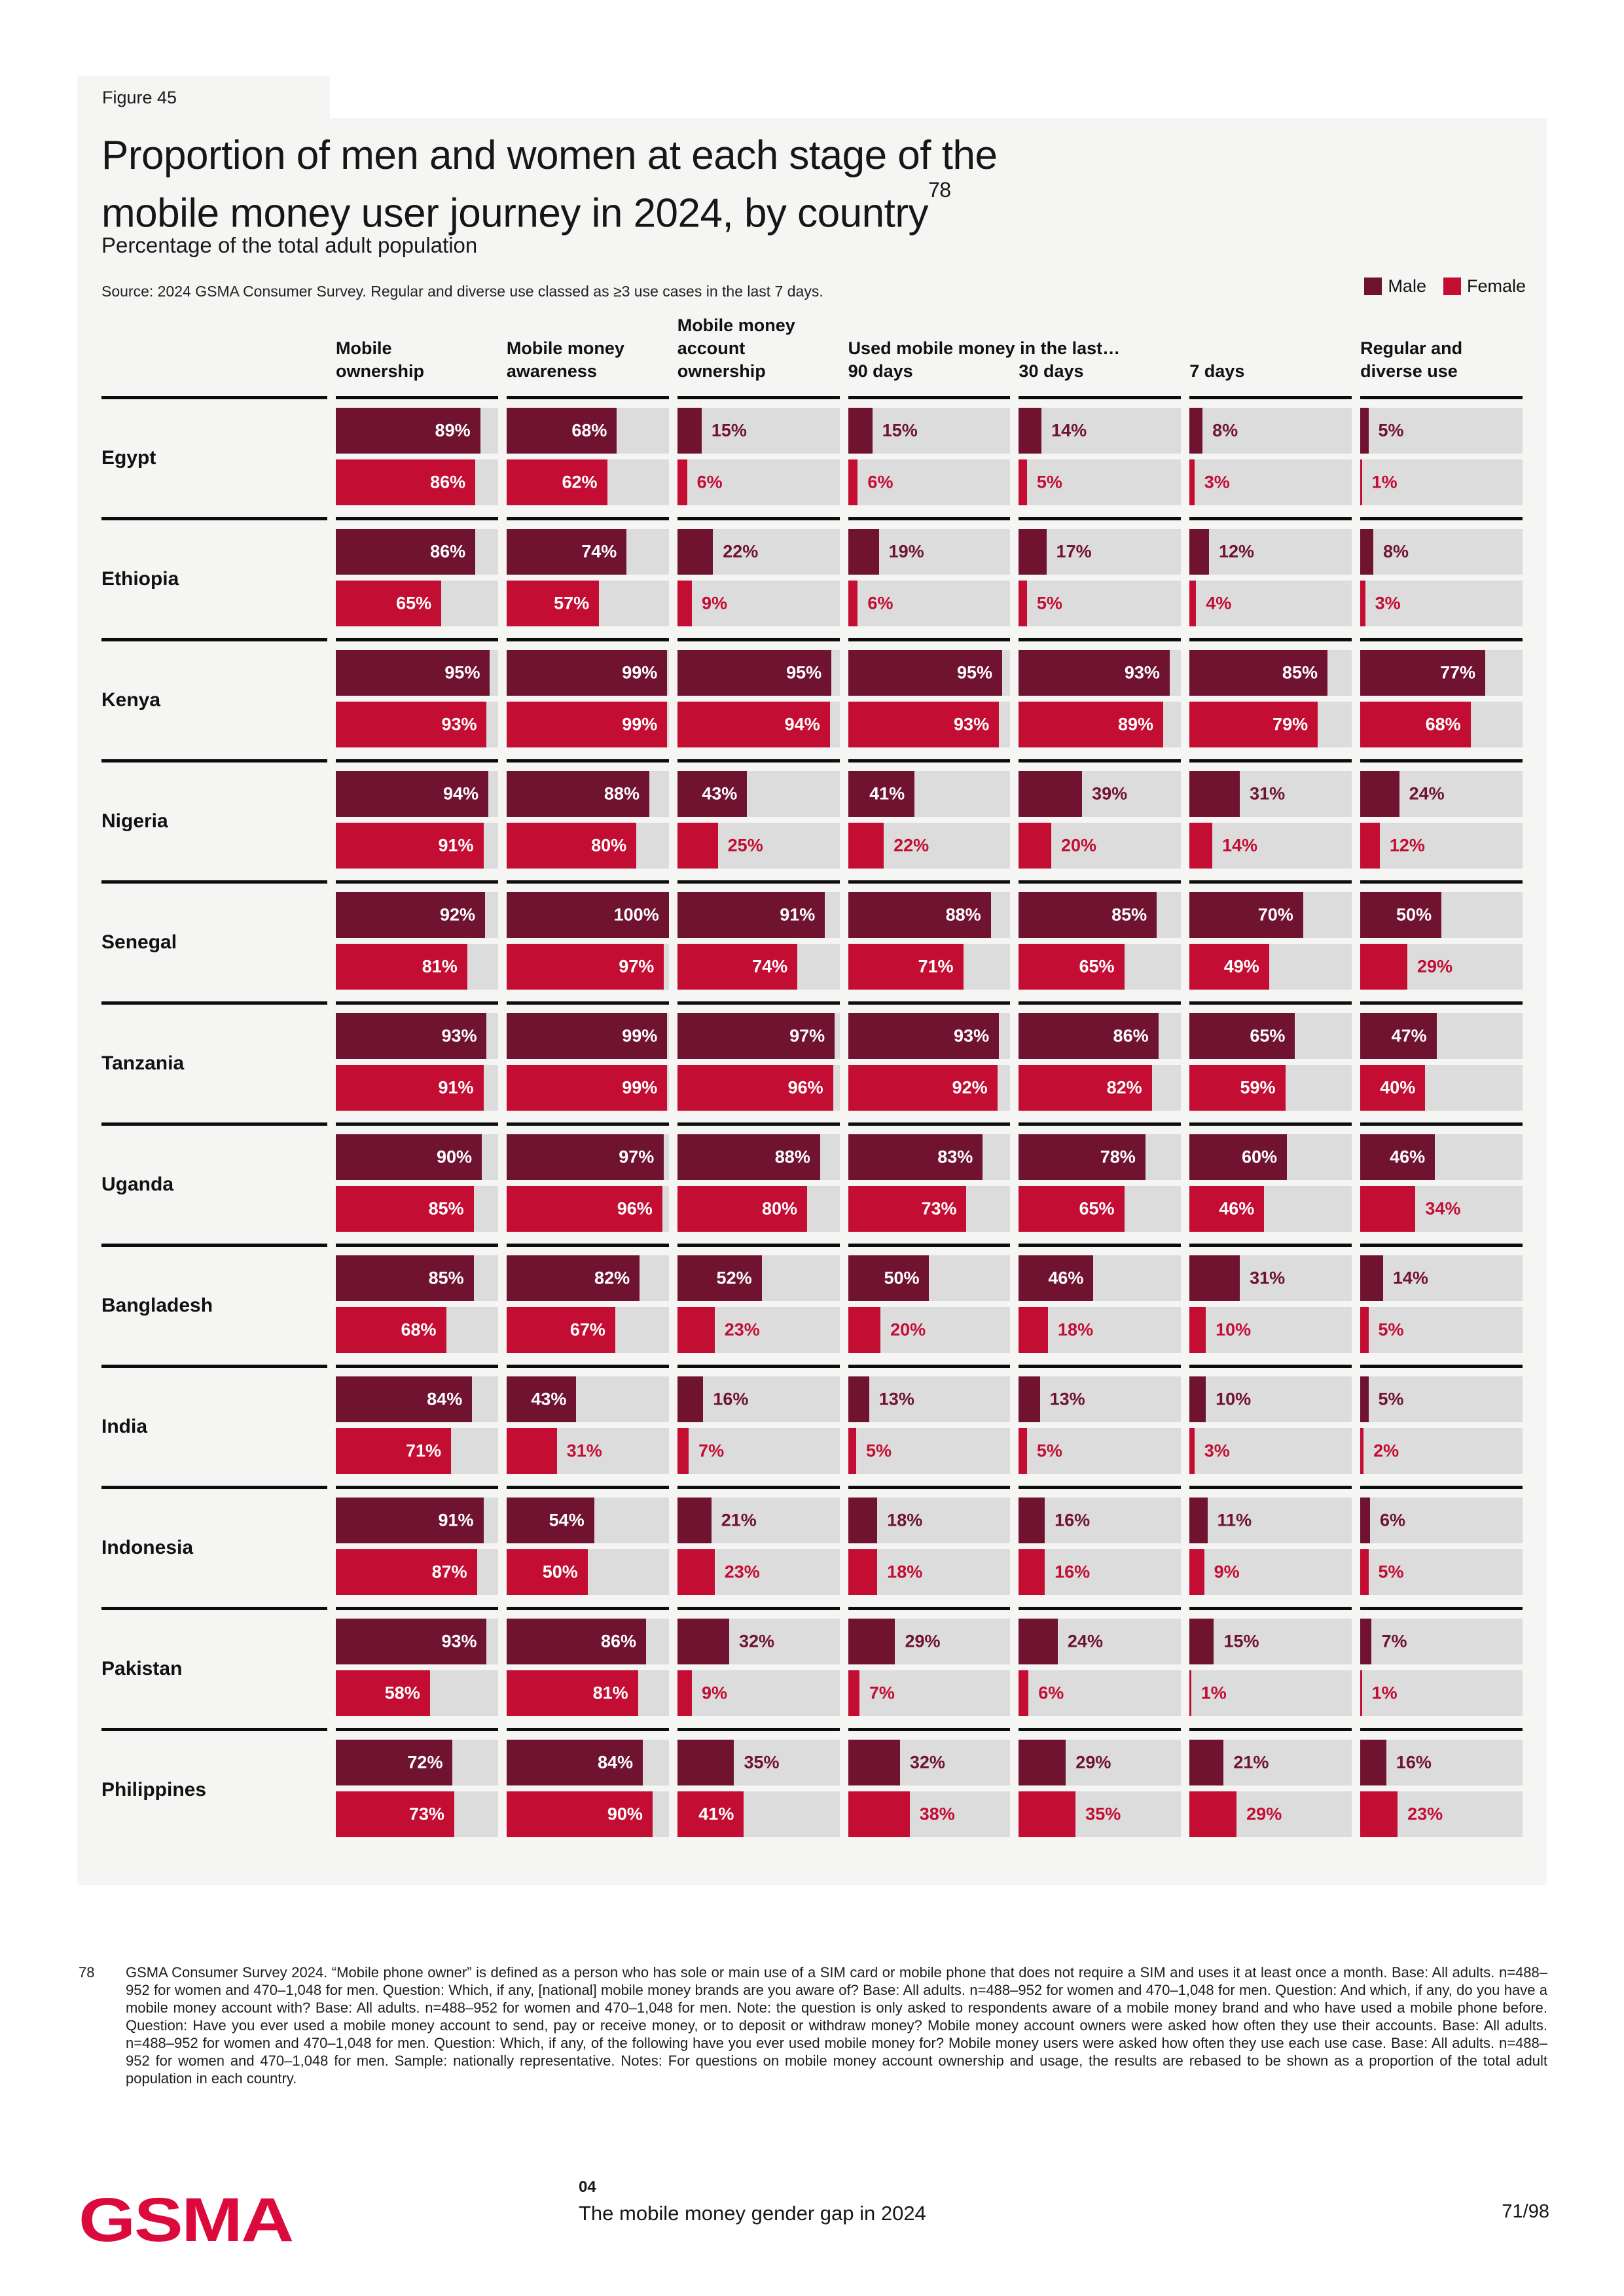 The width and height of the screenshot is (1624, 2296). What do you see at coordinates (1237, 551) in the screenshot?
I see `male-bar-value-label: 12%` at bounding box center [1237, 551].